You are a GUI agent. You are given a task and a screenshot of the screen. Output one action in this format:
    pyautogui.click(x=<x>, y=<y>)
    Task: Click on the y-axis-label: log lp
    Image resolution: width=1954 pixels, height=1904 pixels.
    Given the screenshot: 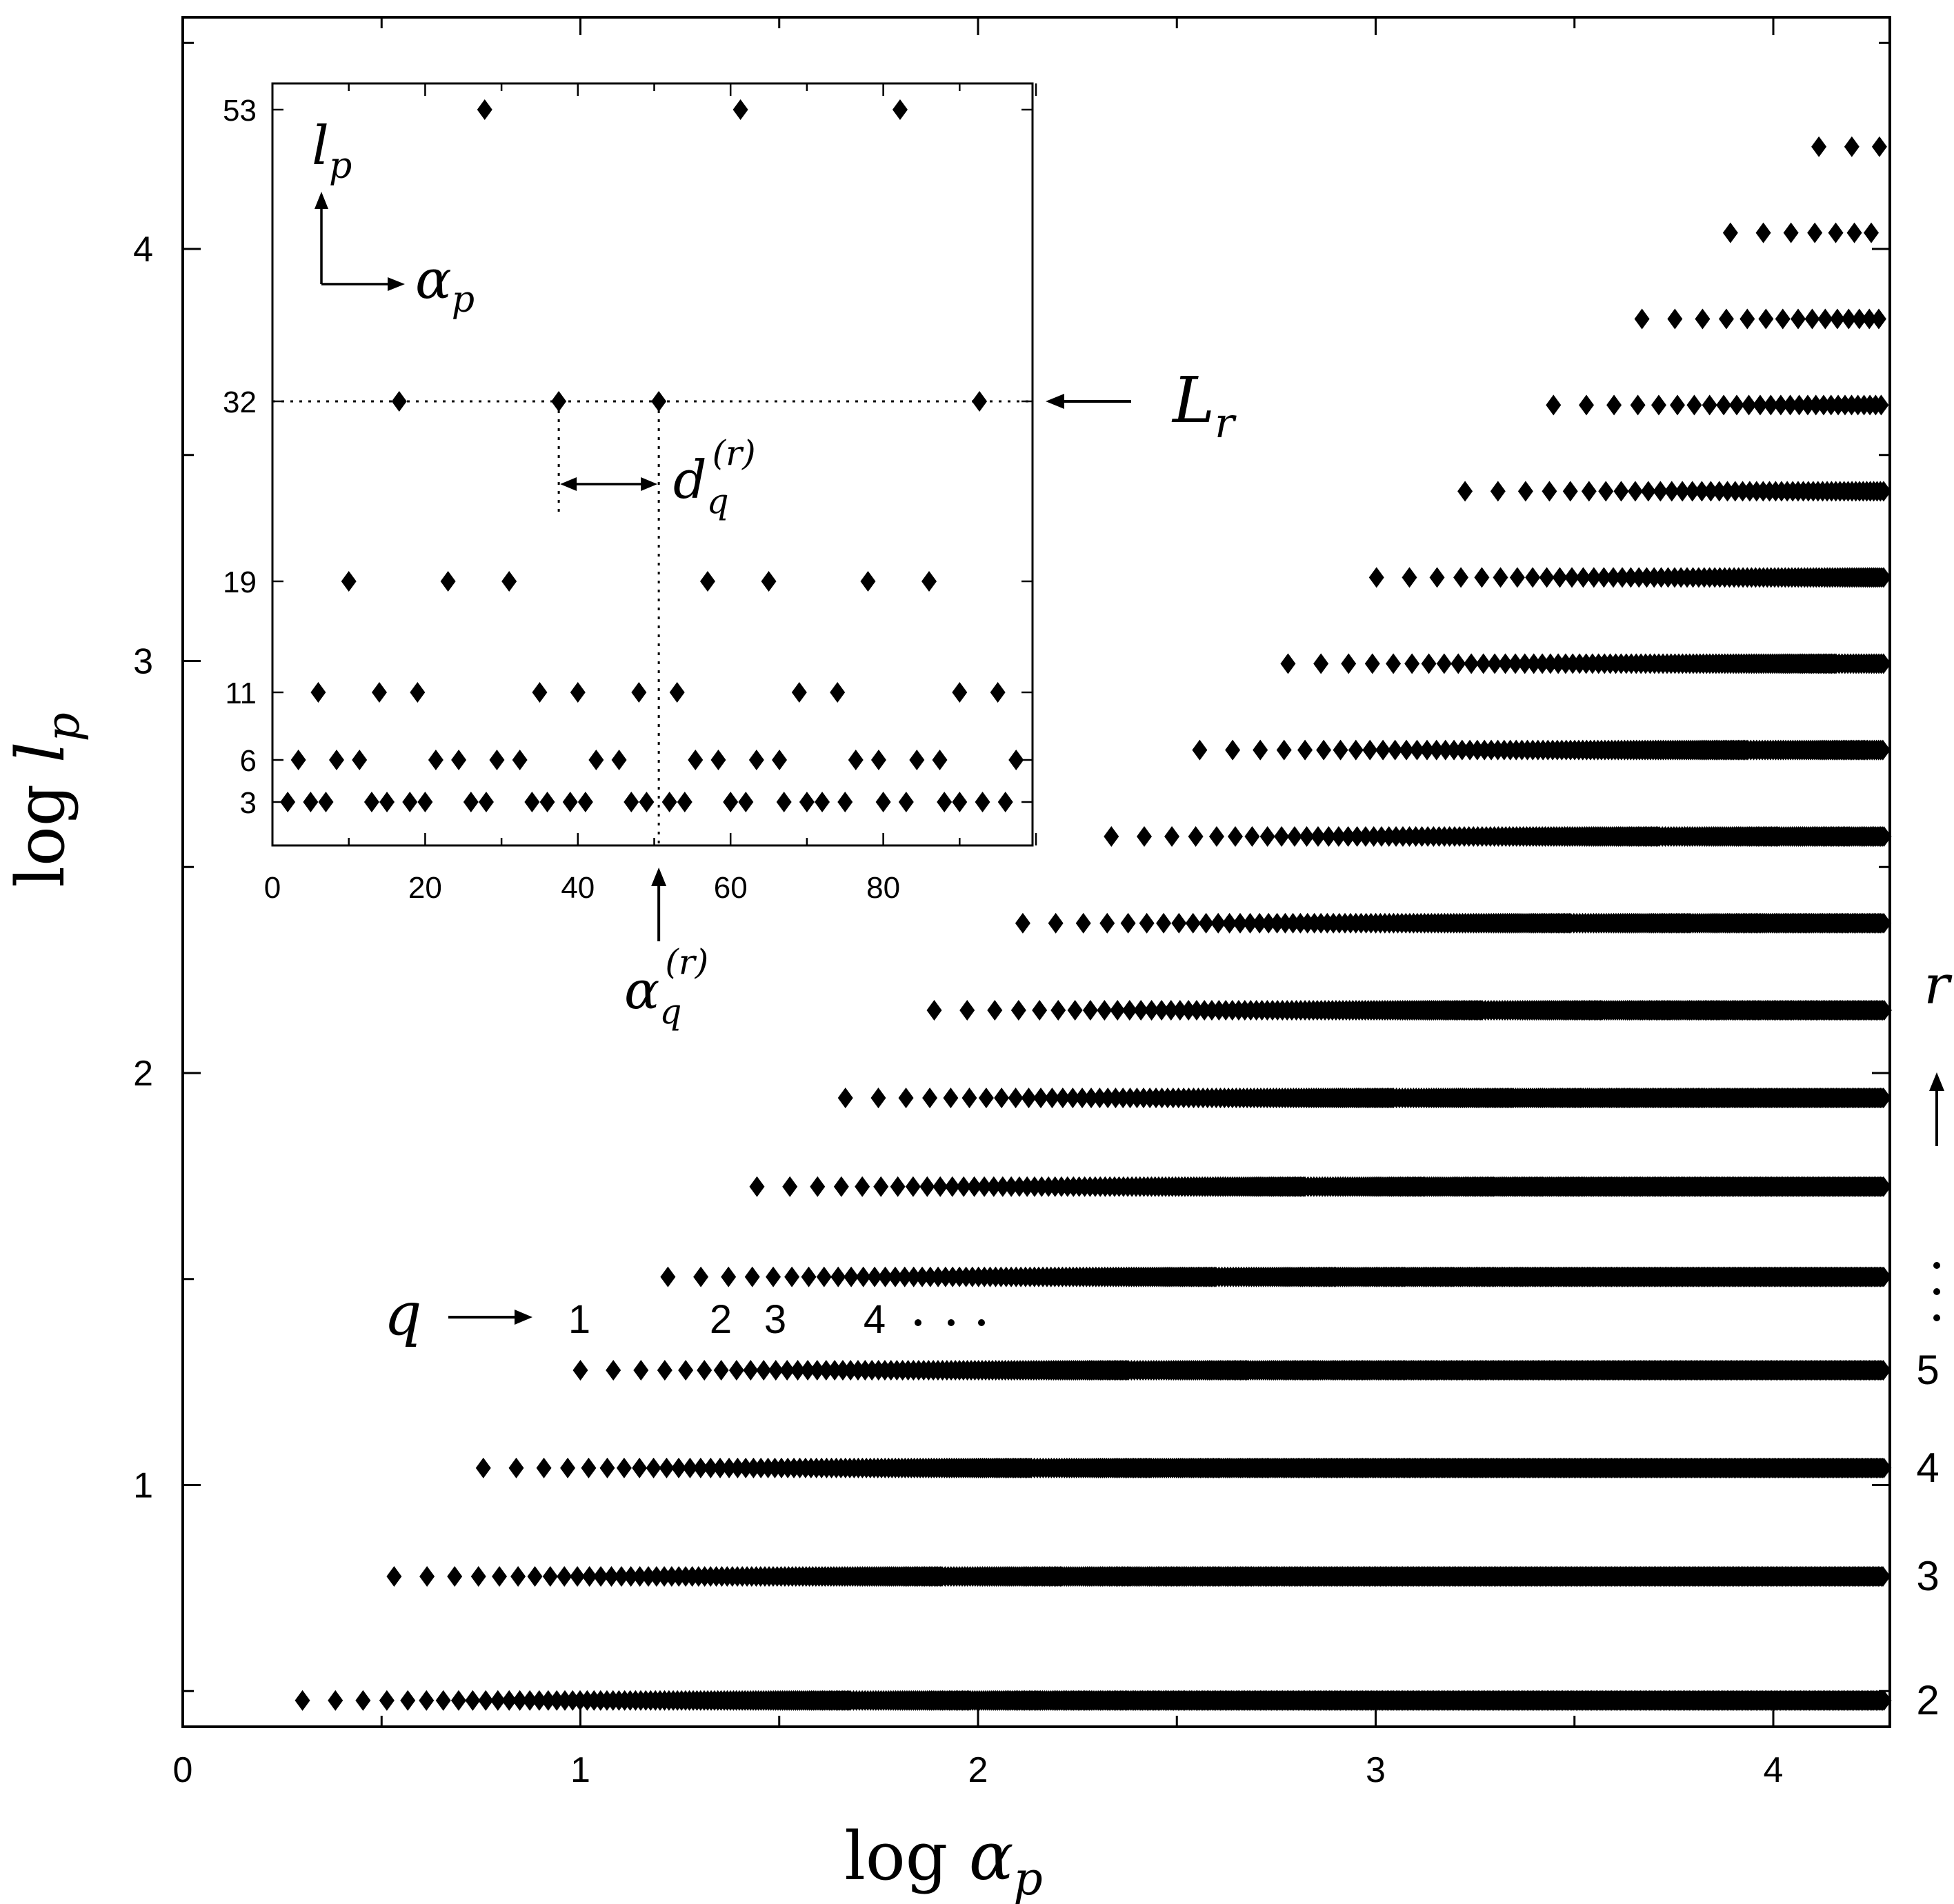 What is the action you would take?
    pyautogui.click(x=46, y=800)
    